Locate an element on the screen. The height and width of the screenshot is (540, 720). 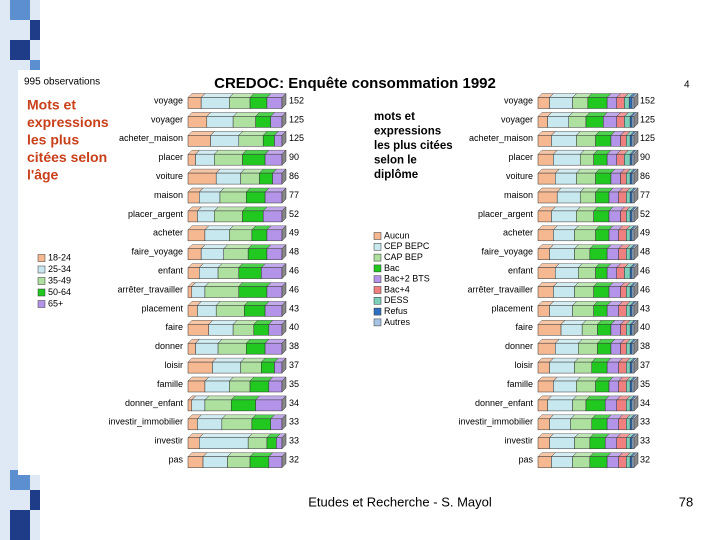
category-label: donner_enfant is located at coordinates (504, 403).